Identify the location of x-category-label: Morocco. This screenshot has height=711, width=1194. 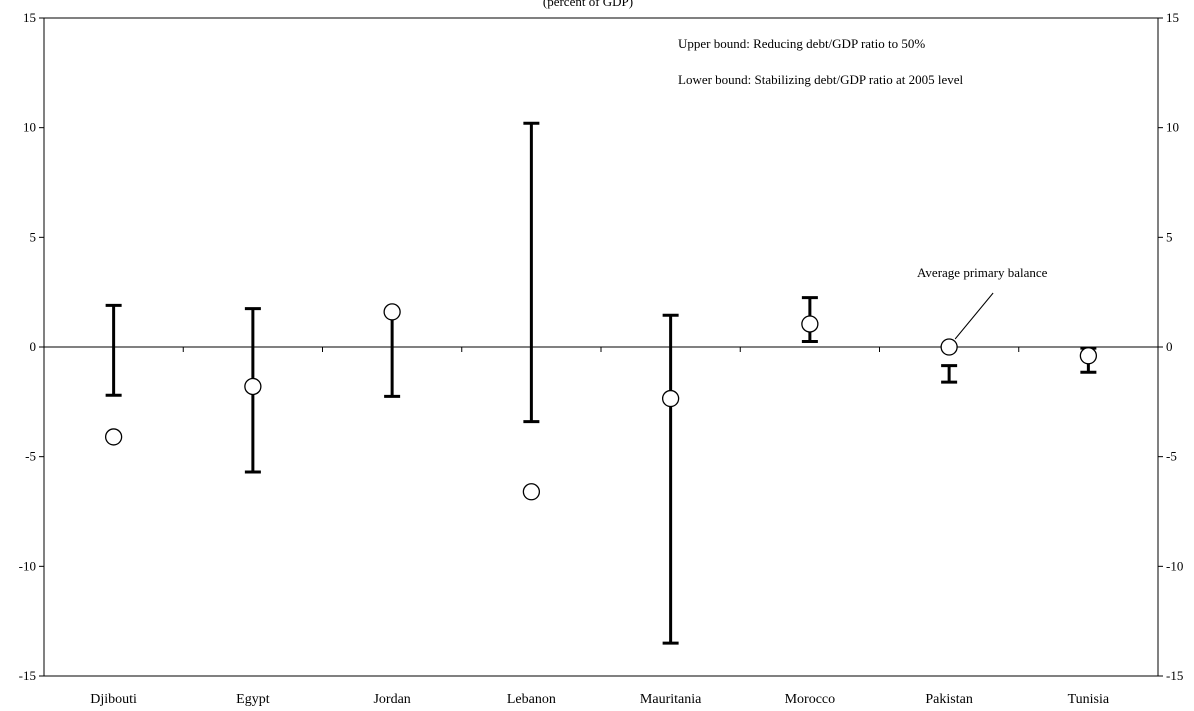
(810, 699).